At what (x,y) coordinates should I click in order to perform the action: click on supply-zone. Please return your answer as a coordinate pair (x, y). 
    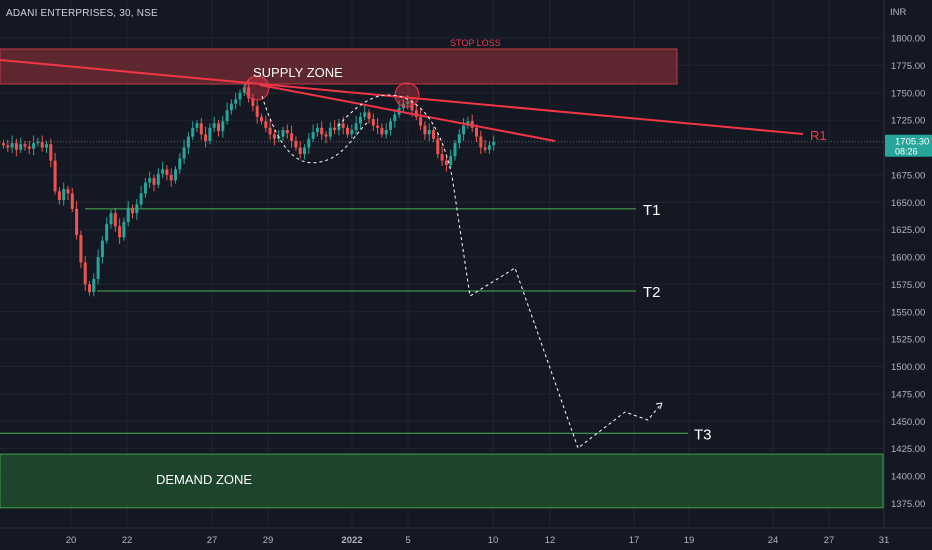
    Looking at the image, I should click on (339, 66).